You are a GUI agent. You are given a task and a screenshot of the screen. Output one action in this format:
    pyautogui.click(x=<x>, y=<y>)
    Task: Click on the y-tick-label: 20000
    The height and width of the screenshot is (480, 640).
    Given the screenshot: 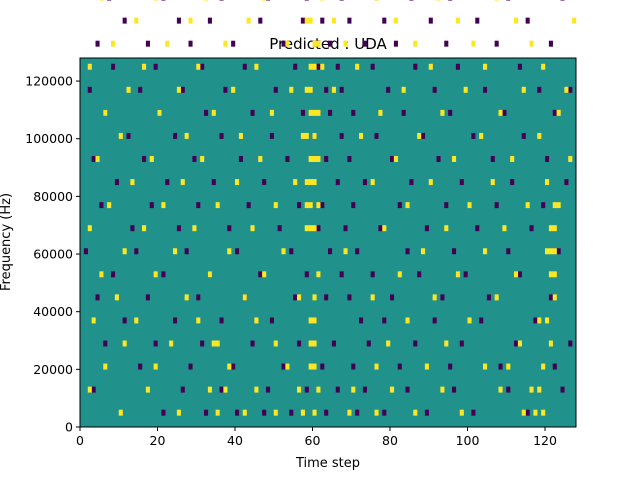 What is the action you would take?
    pyautogui.click(x=53, y=369)
    